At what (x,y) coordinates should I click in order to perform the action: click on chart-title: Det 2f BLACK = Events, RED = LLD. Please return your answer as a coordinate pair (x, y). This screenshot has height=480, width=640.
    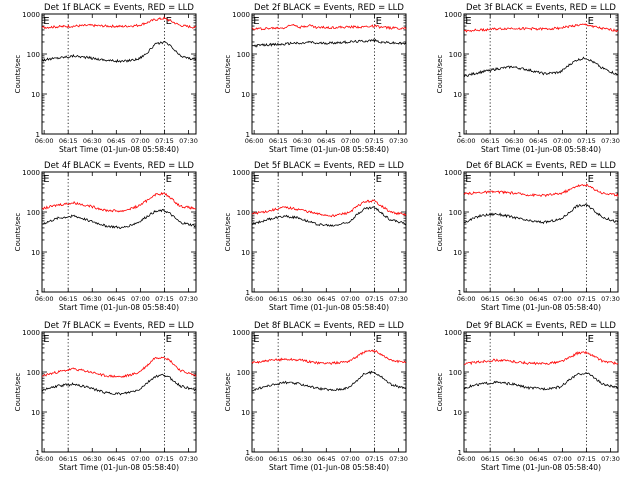
    Looking at the image, I should click on (329, 8).